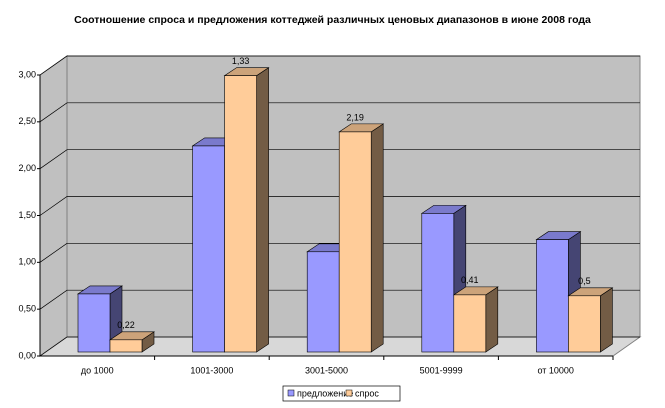 The image size is (665, 408). I want to click on annotation: 1,33, so click(241, 61).